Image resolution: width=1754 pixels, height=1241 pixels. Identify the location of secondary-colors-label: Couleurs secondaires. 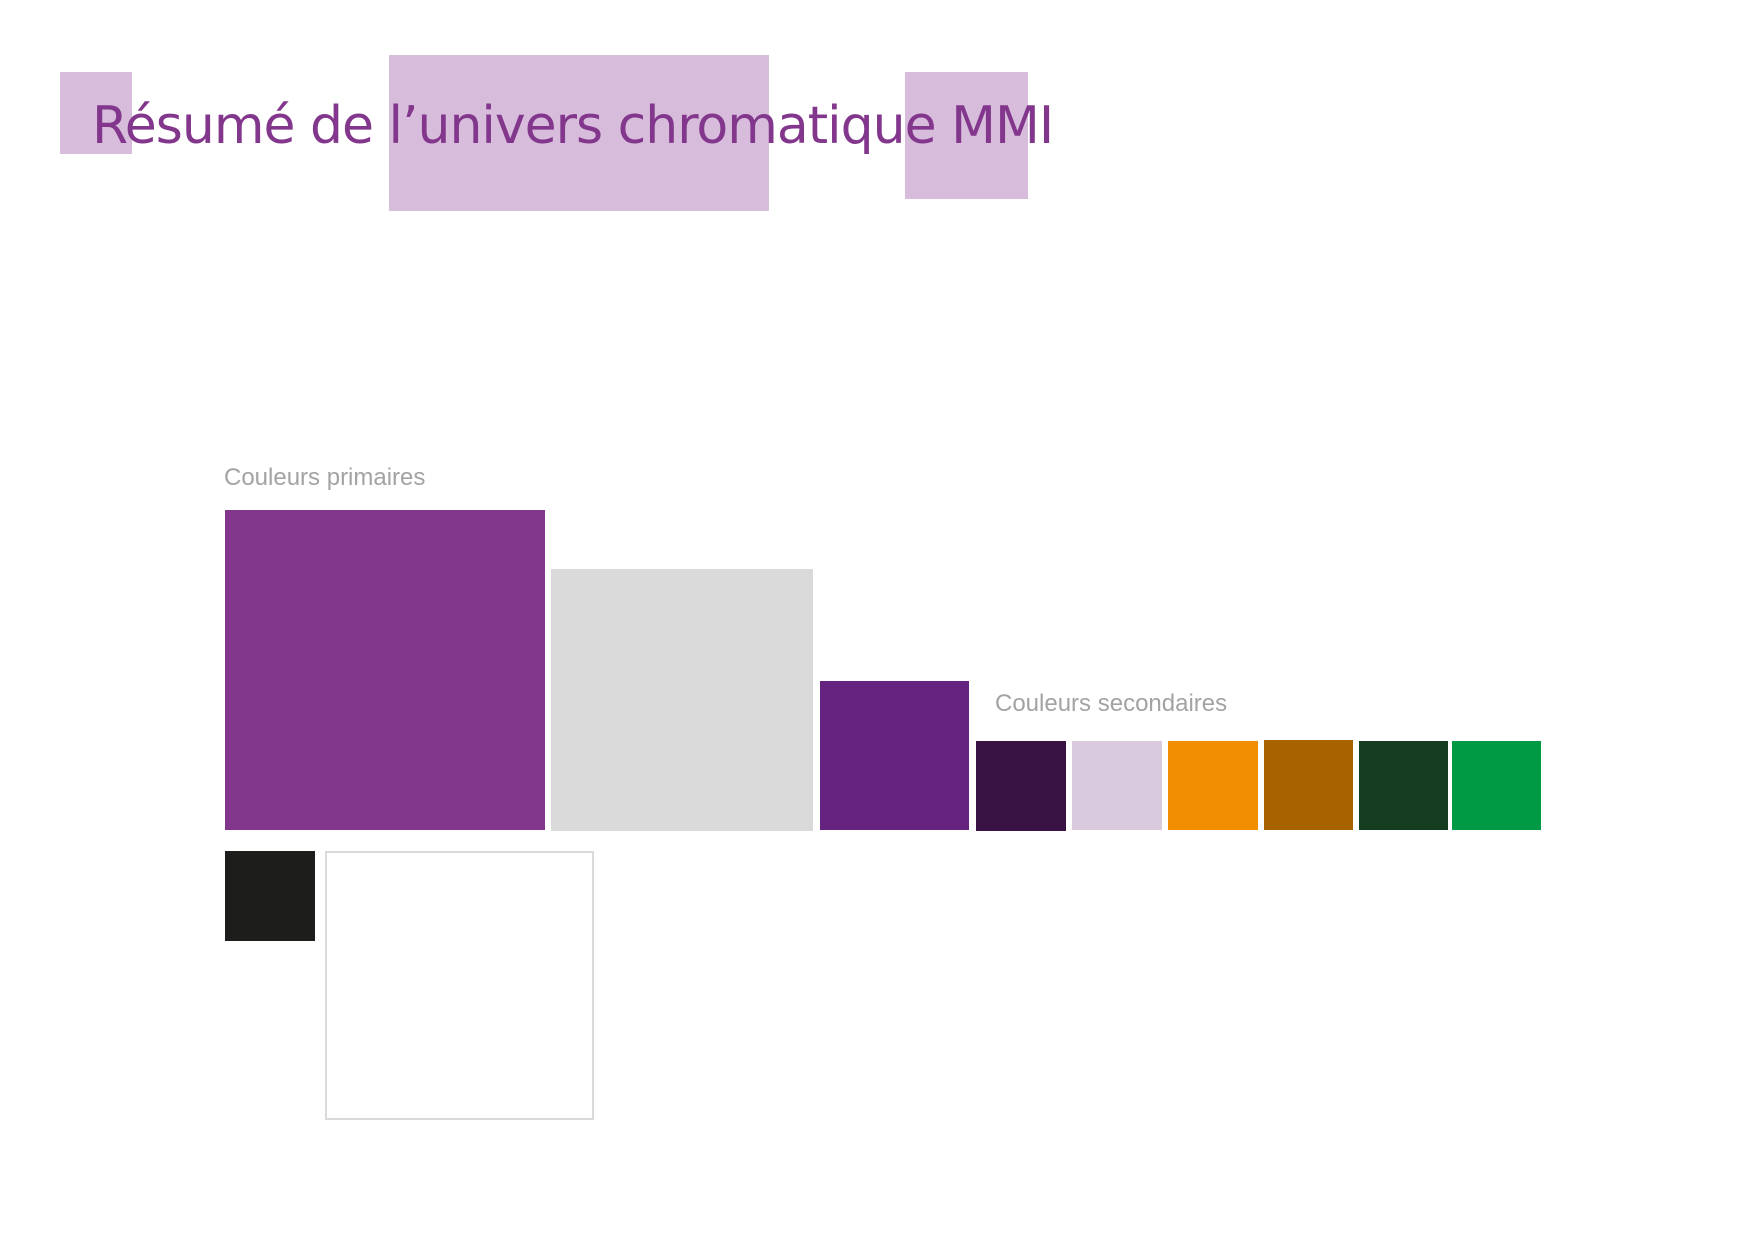
(1111, 703).